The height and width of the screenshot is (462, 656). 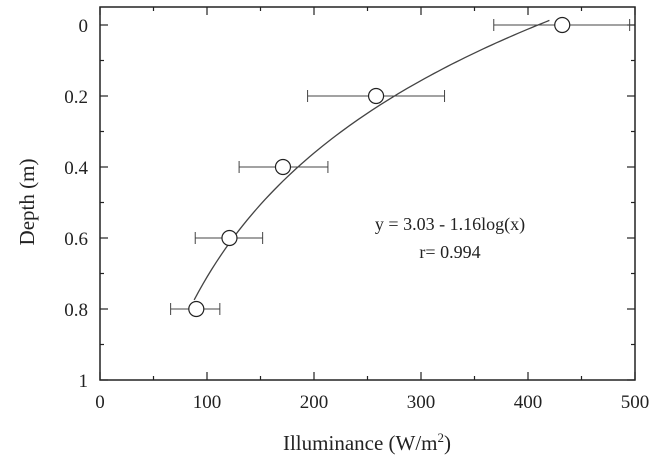 What do you see at coordinates (450, 224) in the screenshot?
I see `equation-annotation: y = 3.03 - 1.16log(x)` at bounding box center [450, 224].